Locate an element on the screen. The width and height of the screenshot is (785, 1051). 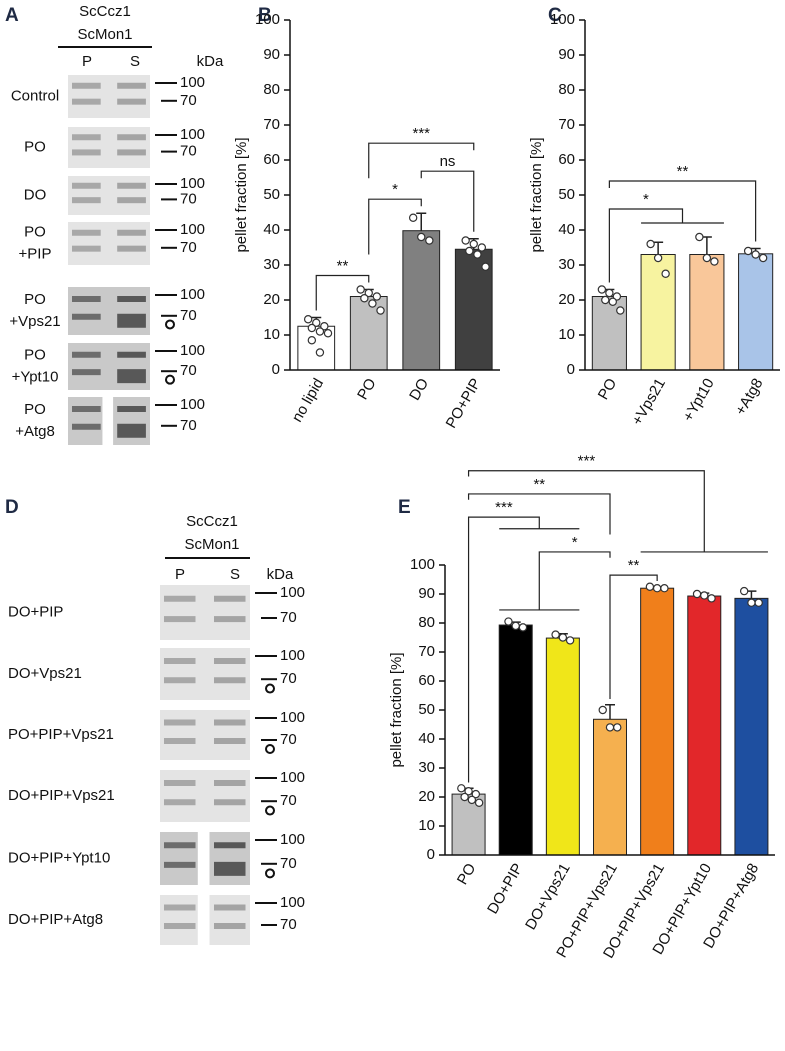
row-label: DO+PIP+Vps21 is located at coordinates (61, 795).